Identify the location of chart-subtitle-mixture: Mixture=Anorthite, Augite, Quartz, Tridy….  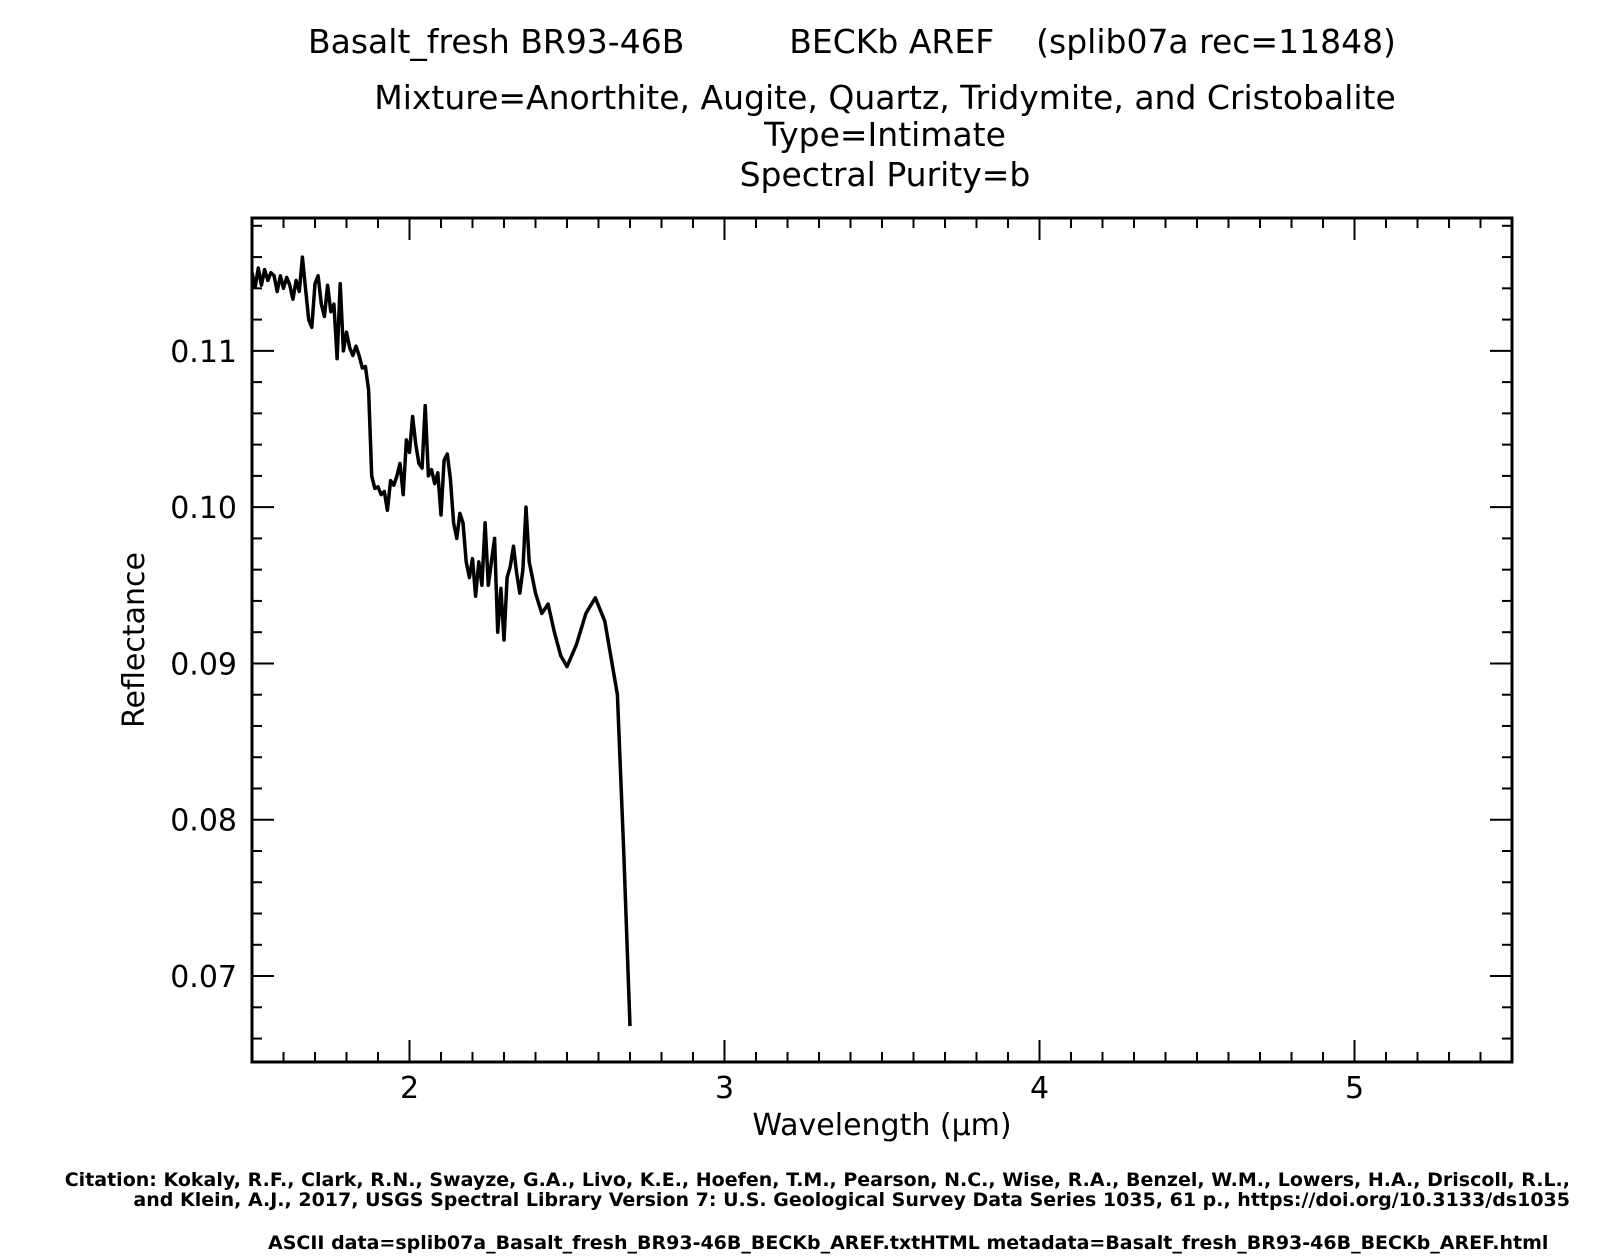
(885, 97).